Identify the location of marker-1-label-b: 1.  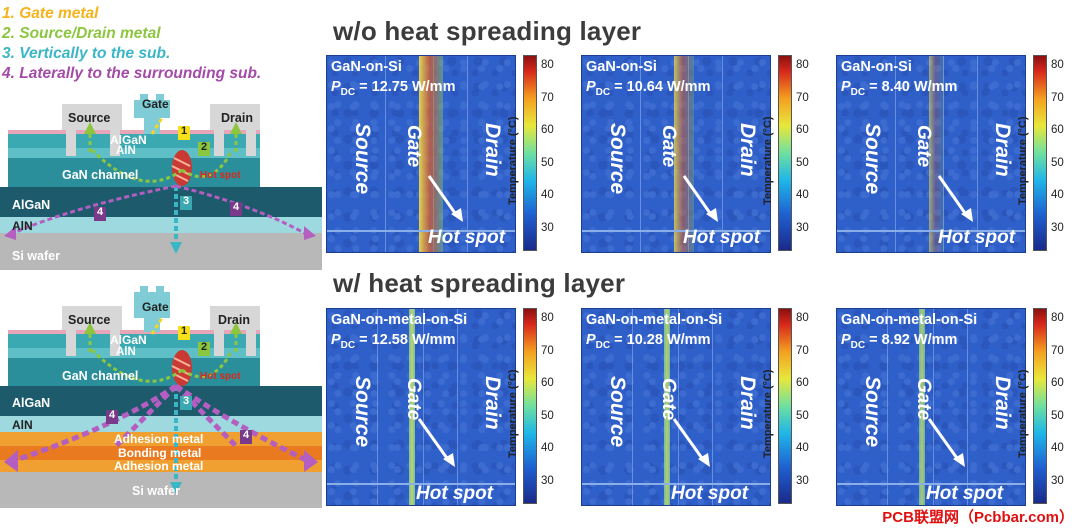
(184, 331).